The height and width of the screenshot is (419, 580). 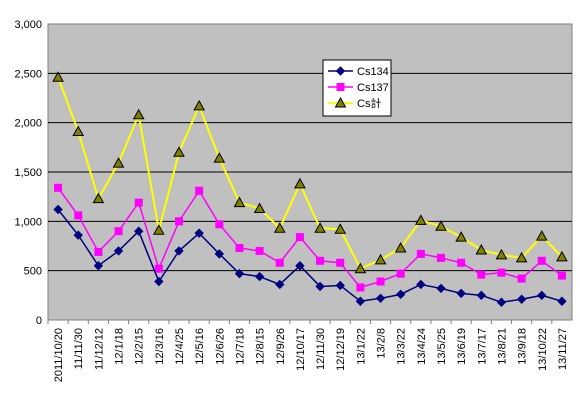 I want to click on x-tick-label: 12/1/18, so click(x=120, y=346).